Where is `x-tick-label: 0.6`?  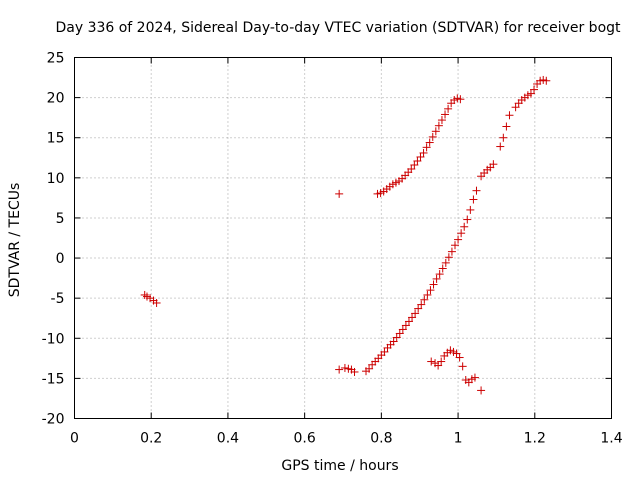
x-tick-label: 0.6 is located at coordinates (305, 439).